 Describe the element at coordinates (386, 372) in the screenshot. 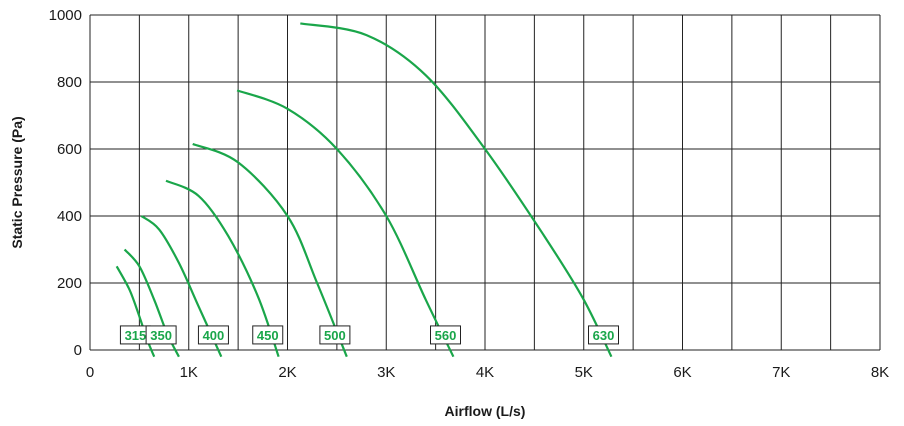

I see `x-tick-label: 3K` at that location.